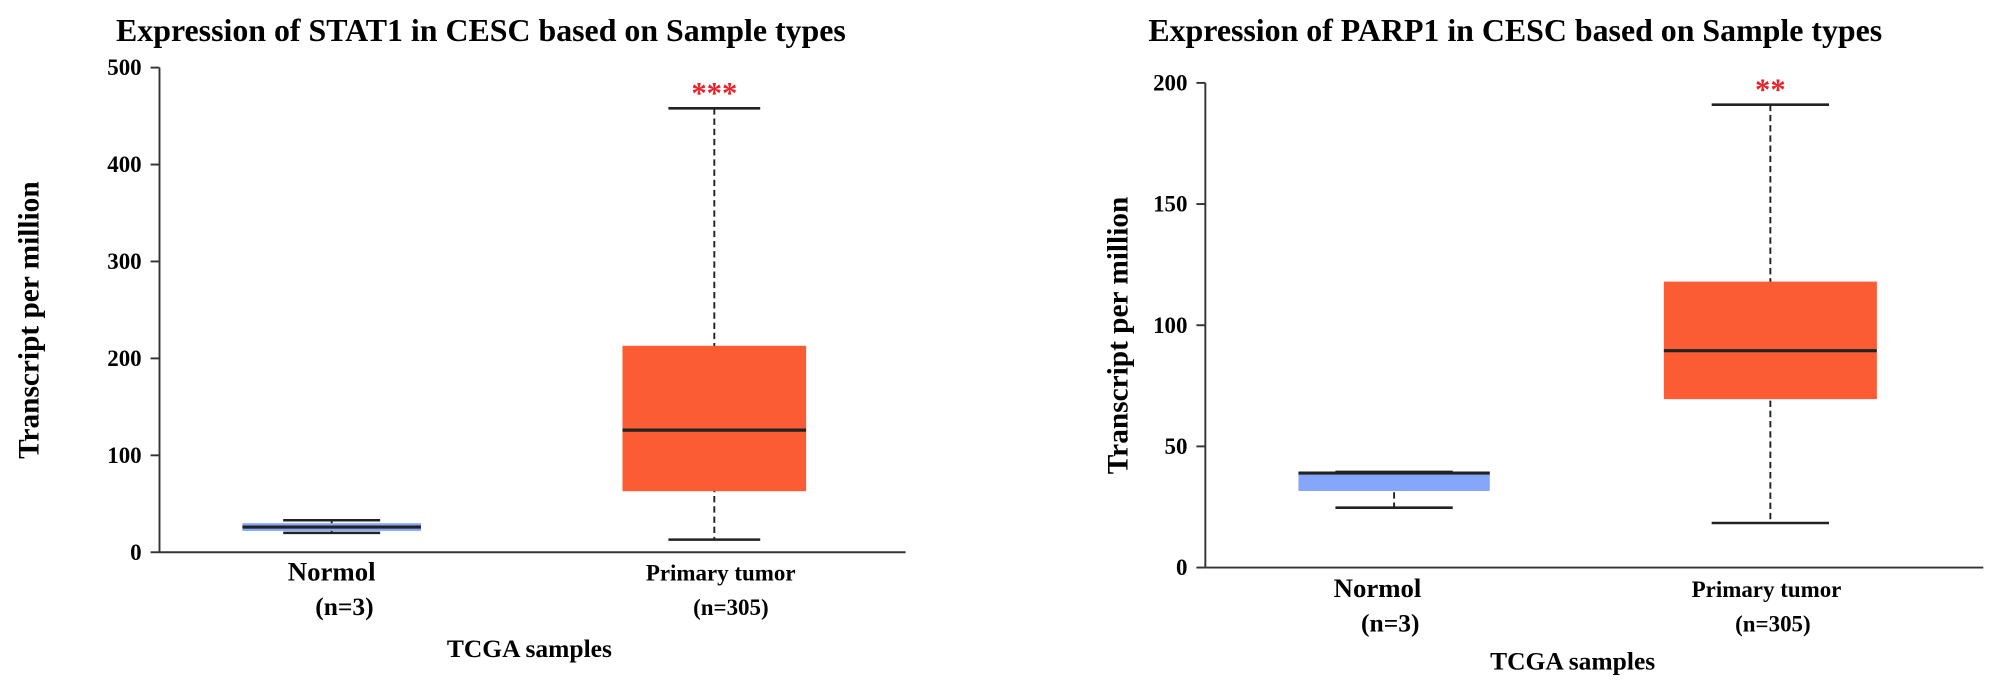 This screenshot has height=690, width=2000. What do you see at coordinates (1770, 90) in the screenshot?
I see `significance-stars: **` at bounding box center [1770, 90].